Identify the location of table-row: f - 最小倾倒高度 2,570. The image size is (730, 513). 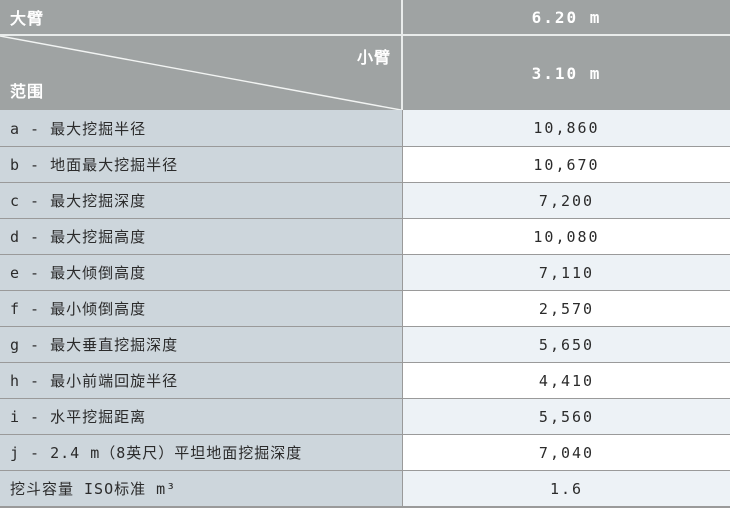
(365, 308).